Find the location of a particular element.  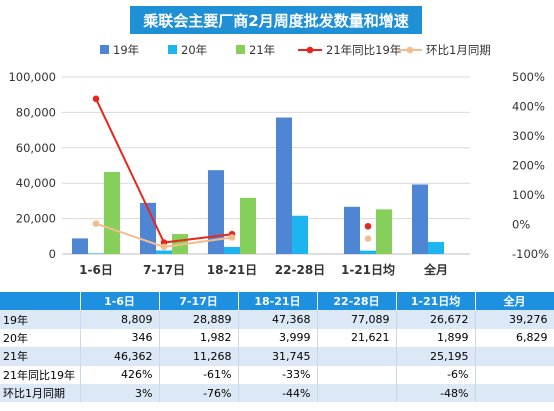

table-row: 21年 46,362 11,268 31,745 25,195 is located at coordinates (277, 356).